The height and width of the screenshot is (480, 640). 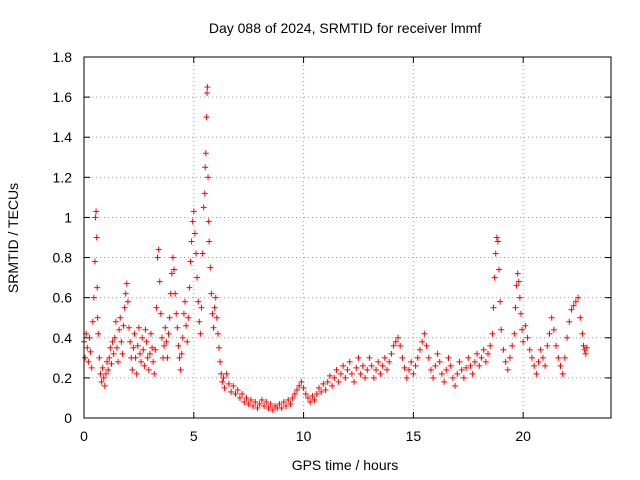 What do you see at coordinates (68, 418) in the screenshot?
I see `y-tick-label: 0` at bounding box center [68, 418].